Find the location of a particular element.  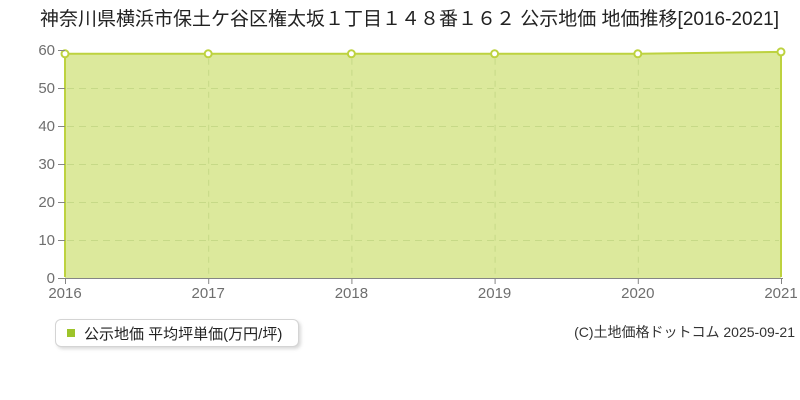

x-tick-label: 2018 is located at coordinates (351, 293).